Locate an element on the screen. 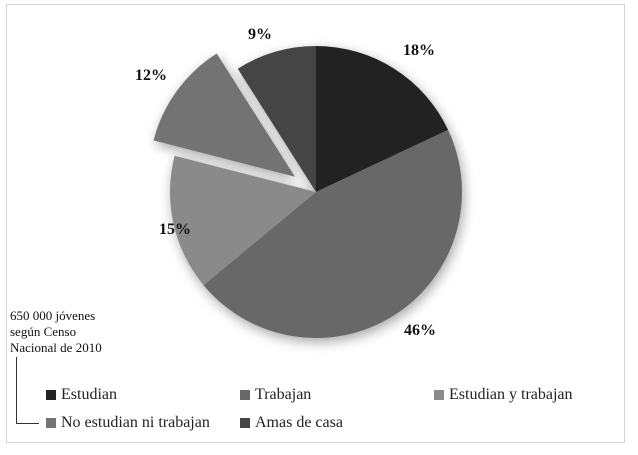  legend-label: Estudian y trabajan is located at coordinates (511, 394).